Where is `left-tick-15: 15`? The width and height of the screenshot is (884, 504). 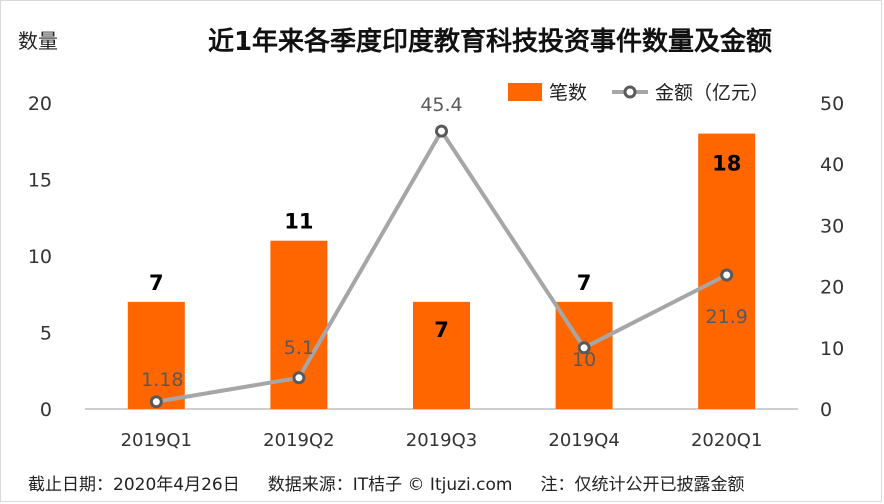 left-tick-15: 15 is located at coordinates (40, 181).